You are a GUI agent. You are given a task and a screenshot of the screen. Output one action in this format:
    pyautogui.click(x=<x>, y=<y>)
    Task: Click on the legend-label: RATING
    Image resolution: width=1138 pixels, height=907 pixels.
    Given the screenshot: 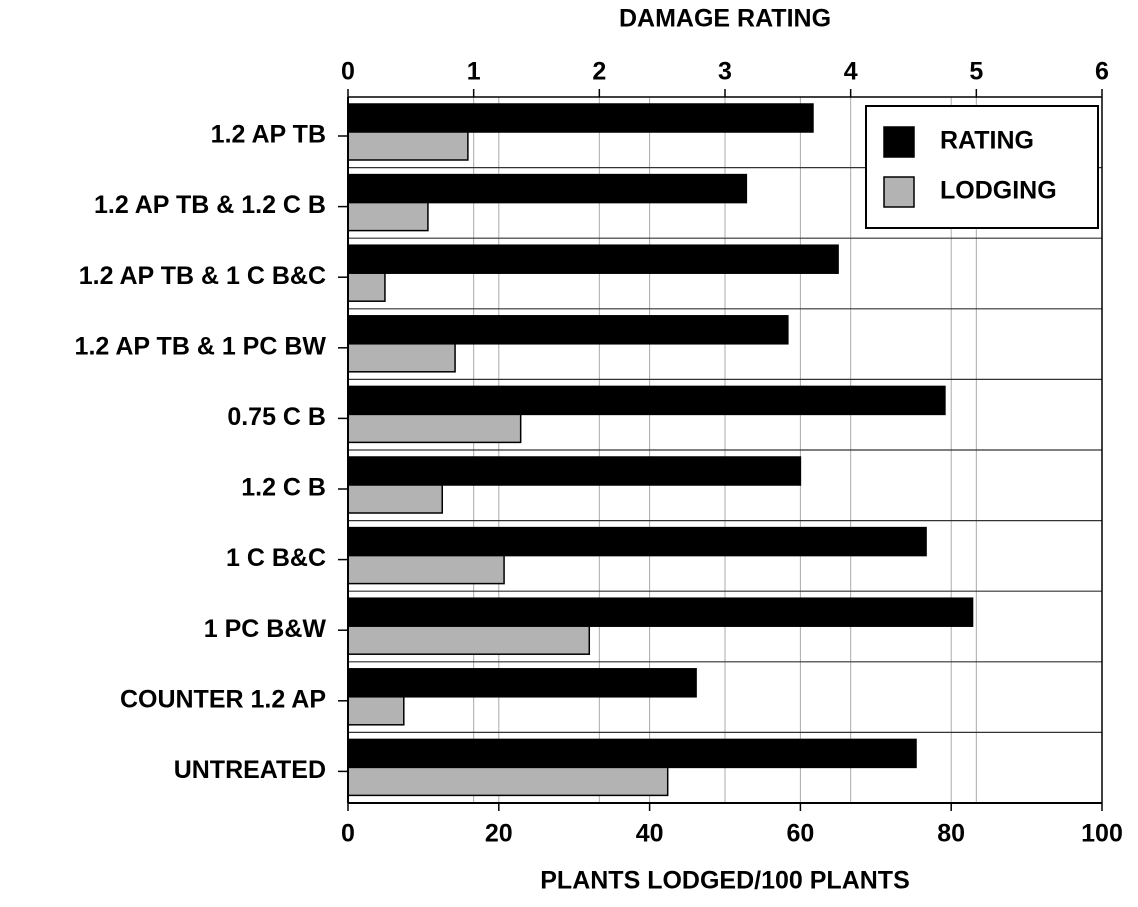 What is the action you would take?
    pyautogui.click(x=987, y=141)
    